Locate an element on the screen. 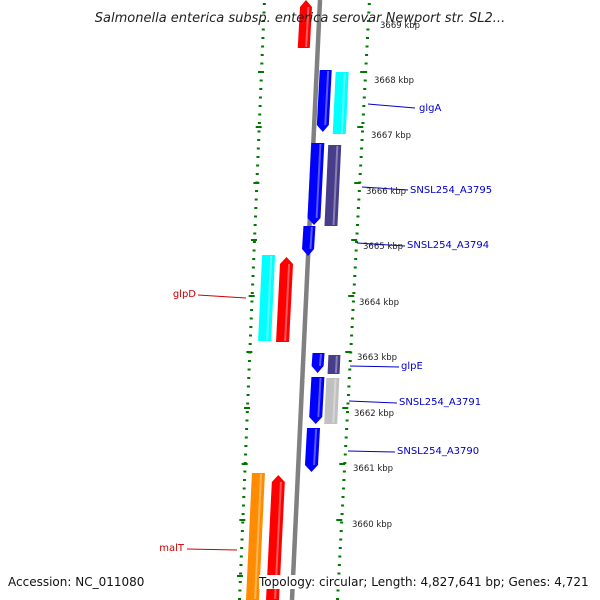  gene-label: SNSL254_A3795 is located at coordinates (451, 190).